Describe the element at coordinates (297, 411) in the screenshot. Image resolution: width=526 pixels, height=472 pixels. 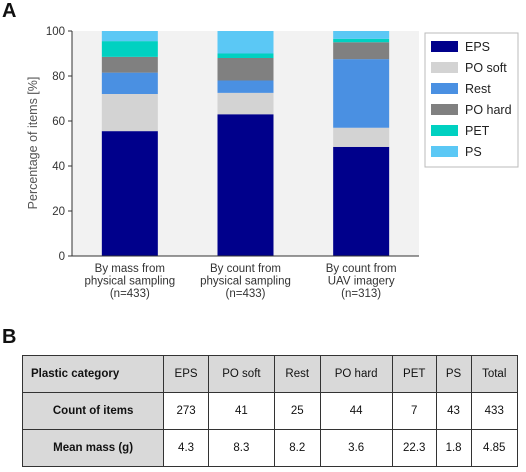
I see `table-cell: 25` at that location.